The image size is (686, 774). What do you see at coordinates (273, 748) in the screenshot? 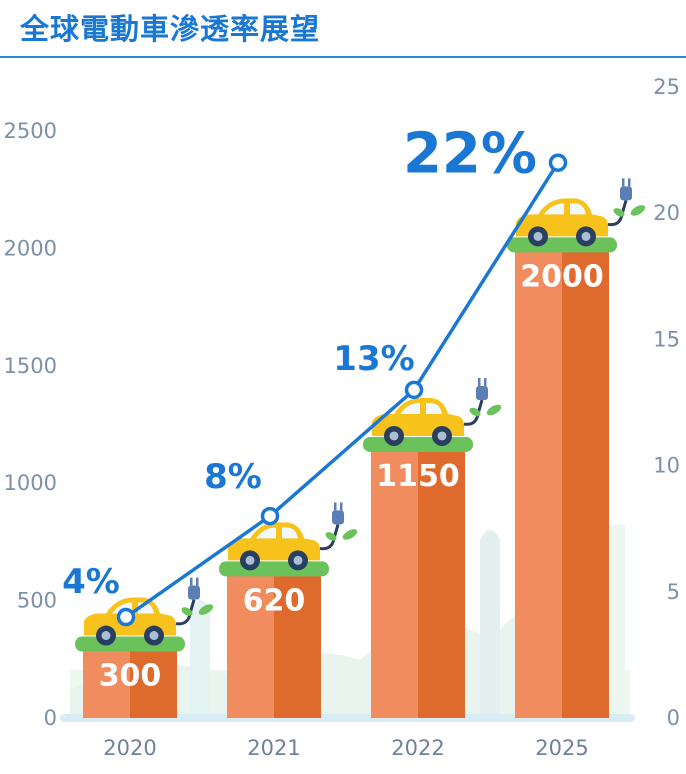
I see `x-tick-label: 2021` at bounding box center [273, 748].